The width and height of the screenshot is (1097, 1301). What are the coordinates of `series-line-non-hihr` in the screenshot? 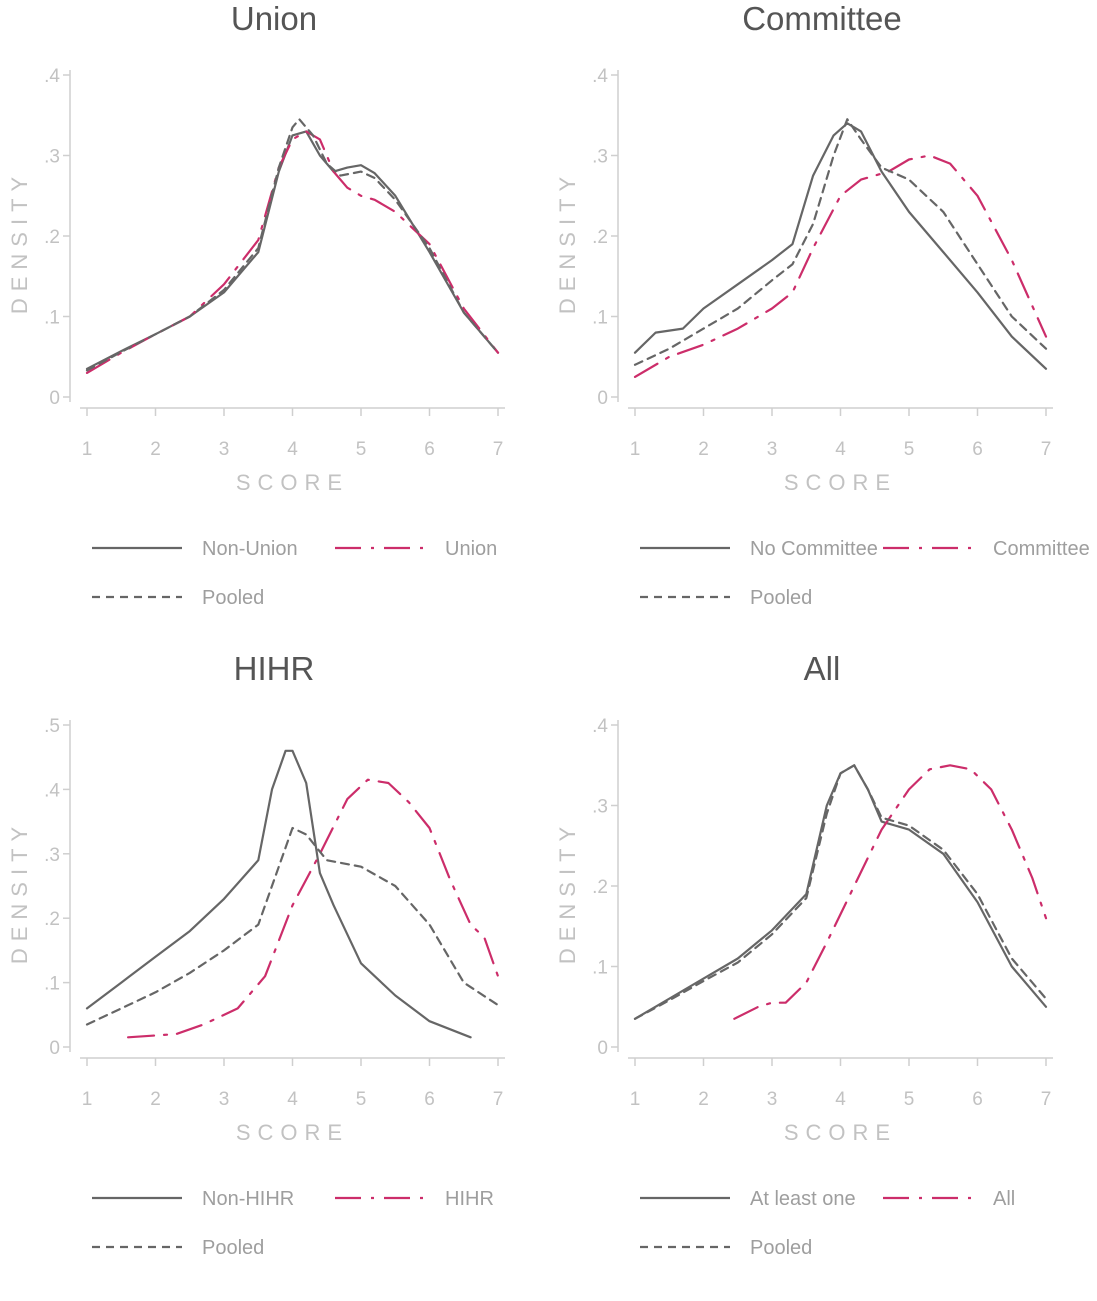 It's located at (278, 894).